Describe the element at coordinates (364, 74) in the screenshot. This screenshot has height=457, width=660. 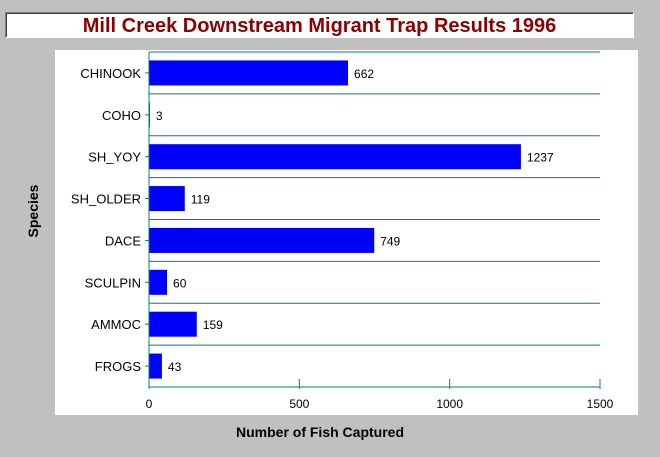
I see `data-label: 662` at that location.